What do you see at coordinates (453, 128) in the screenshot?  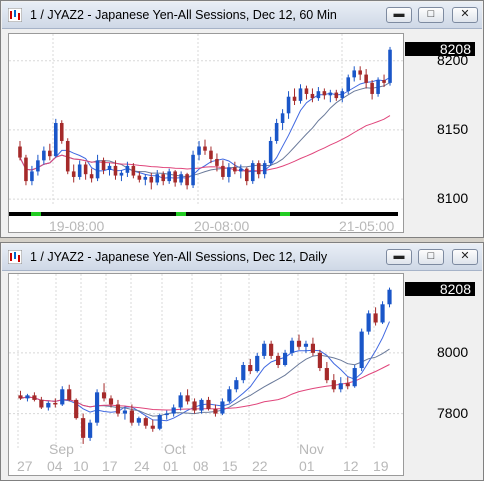 I see `y-tick-label: 8150` at bounding box center [453, 128].